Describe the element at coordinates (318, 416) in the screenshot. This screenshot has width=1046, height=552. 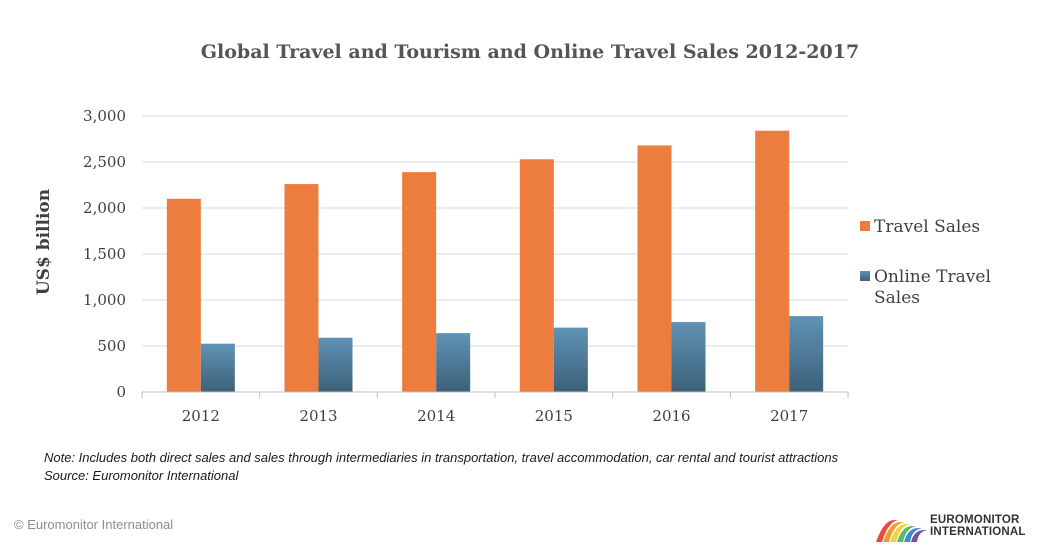
I see `x-tick-label: 2013` at that location.